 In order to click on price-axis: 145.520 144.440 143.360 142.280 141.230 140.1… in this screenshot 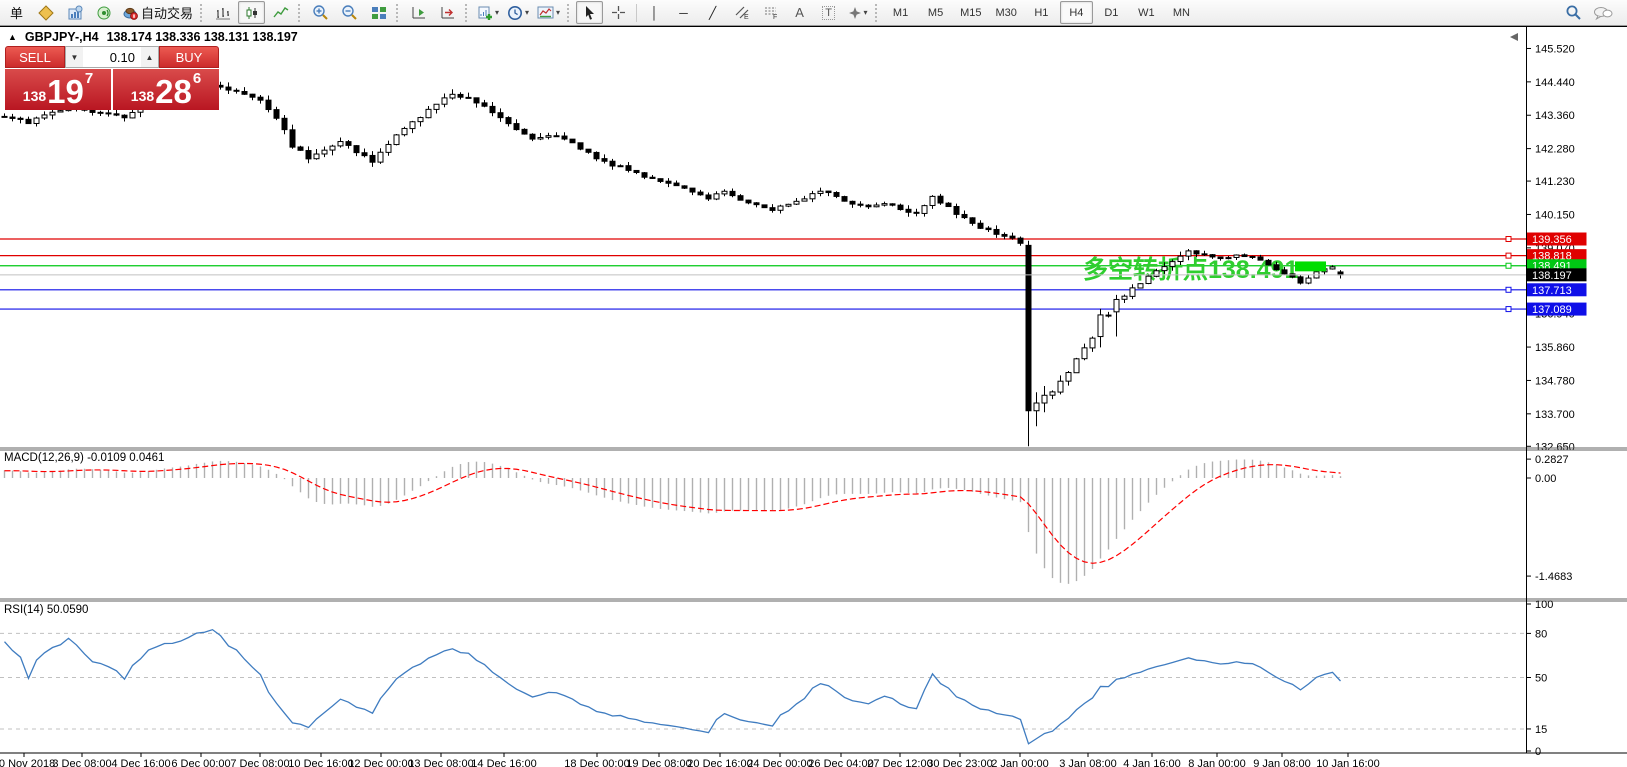, I will do `click(1550, 248)`.